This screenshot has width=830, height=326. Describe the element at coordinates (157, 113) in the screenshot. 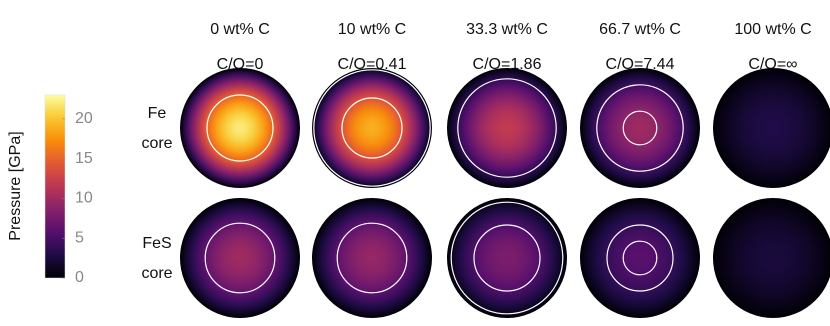

I see `row-label: Fe` at that location.